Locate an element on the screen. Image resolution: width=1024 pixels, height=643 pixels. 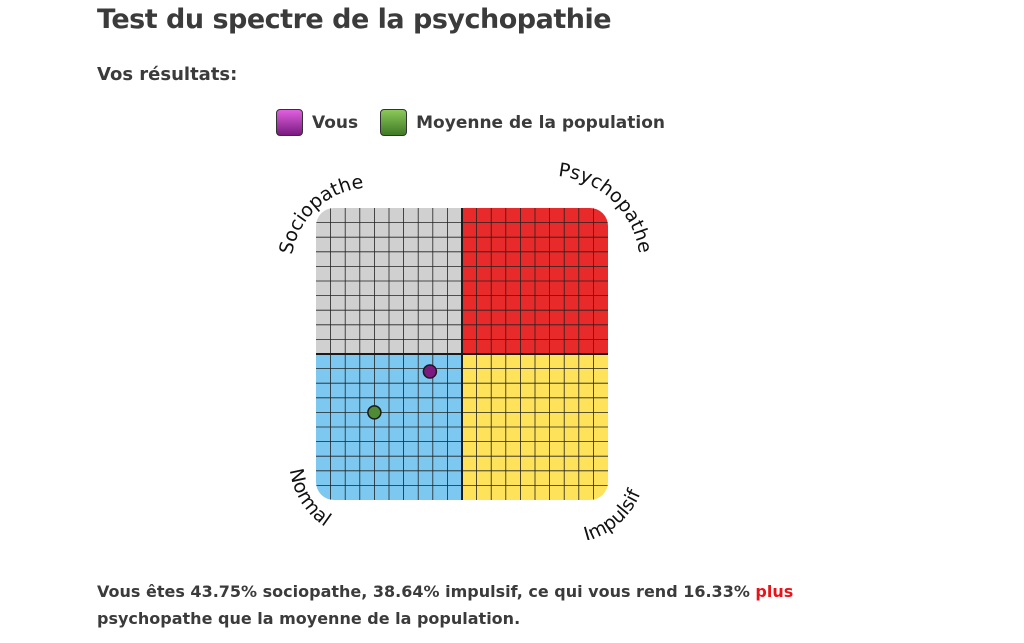
legend-label-you: Vous is located at coordinates (335, 122).